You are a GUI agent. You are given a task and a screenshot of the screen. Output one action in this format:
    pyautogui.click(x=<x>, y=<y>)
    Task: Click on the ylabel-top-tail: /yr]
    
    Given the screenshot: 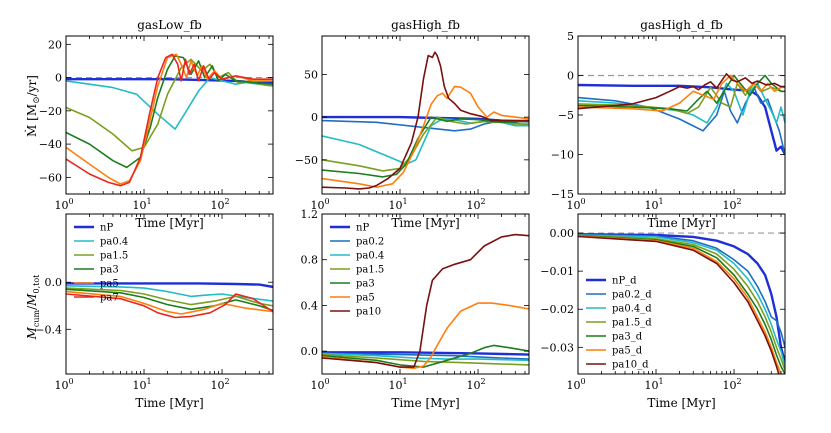 What is the action you would take?
    pyautogui.click(x=32, y=85)
    